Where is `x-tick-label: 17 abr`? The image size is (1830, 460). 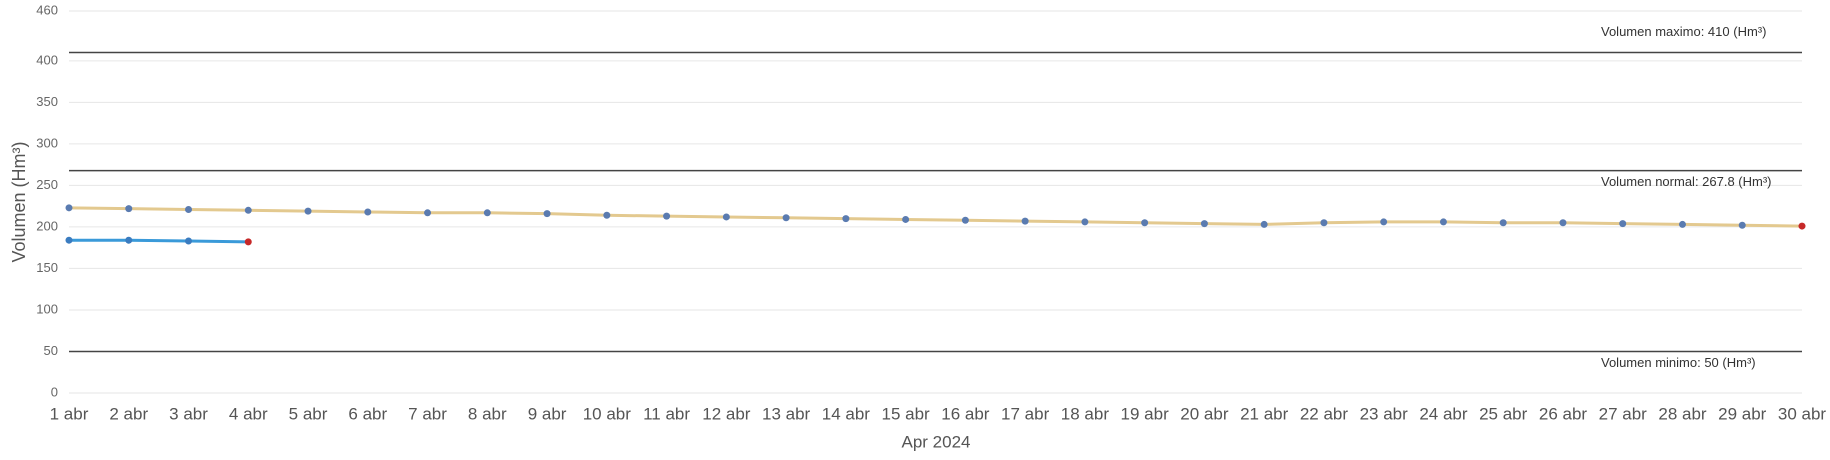
x-tick-label: 17 abr is located at coordinates (1025, 413).